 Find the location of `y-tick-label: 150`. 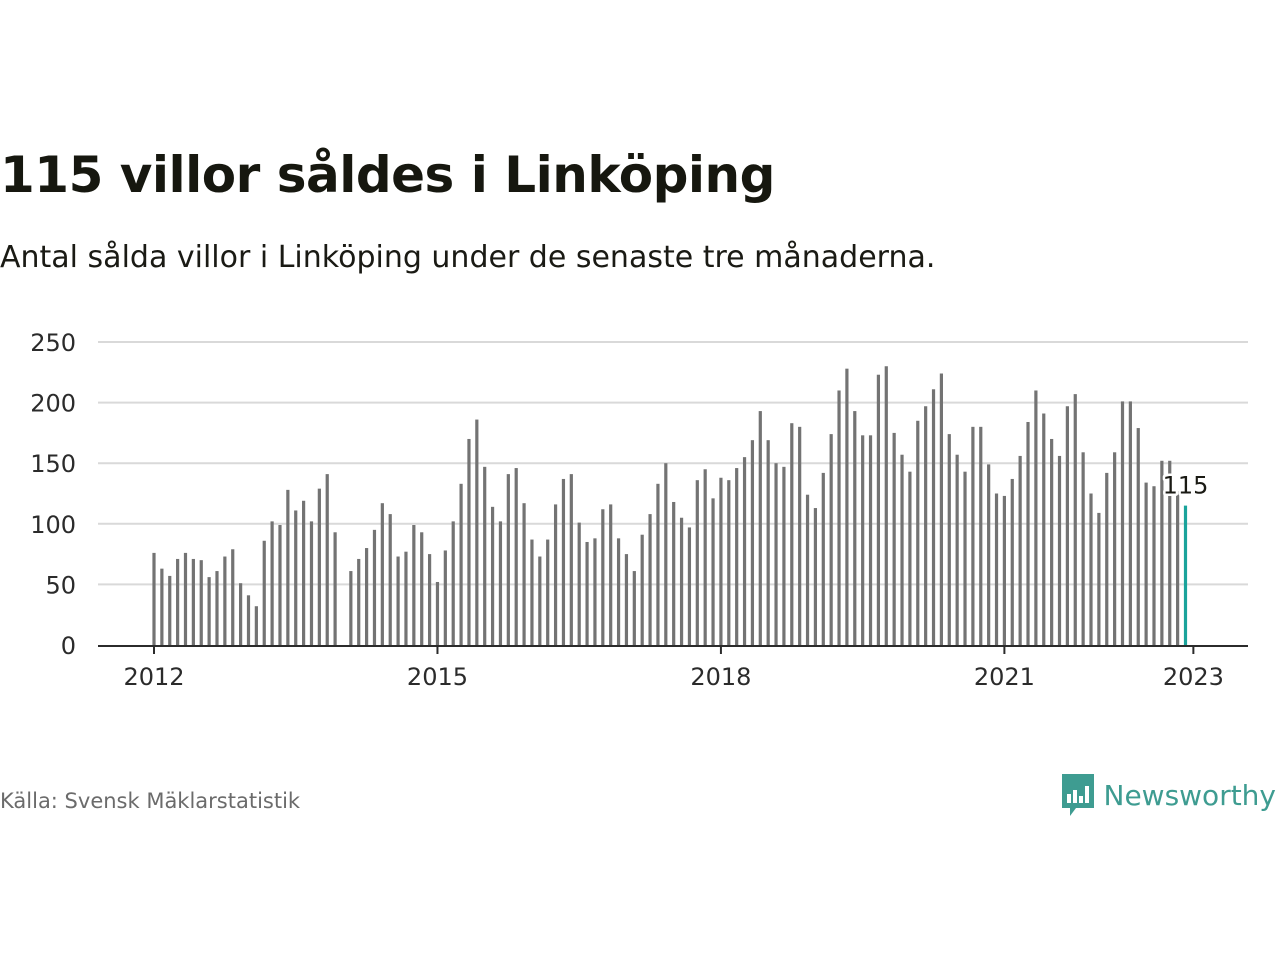

y-tick-label: 150 is located at coordinates (53, 464).